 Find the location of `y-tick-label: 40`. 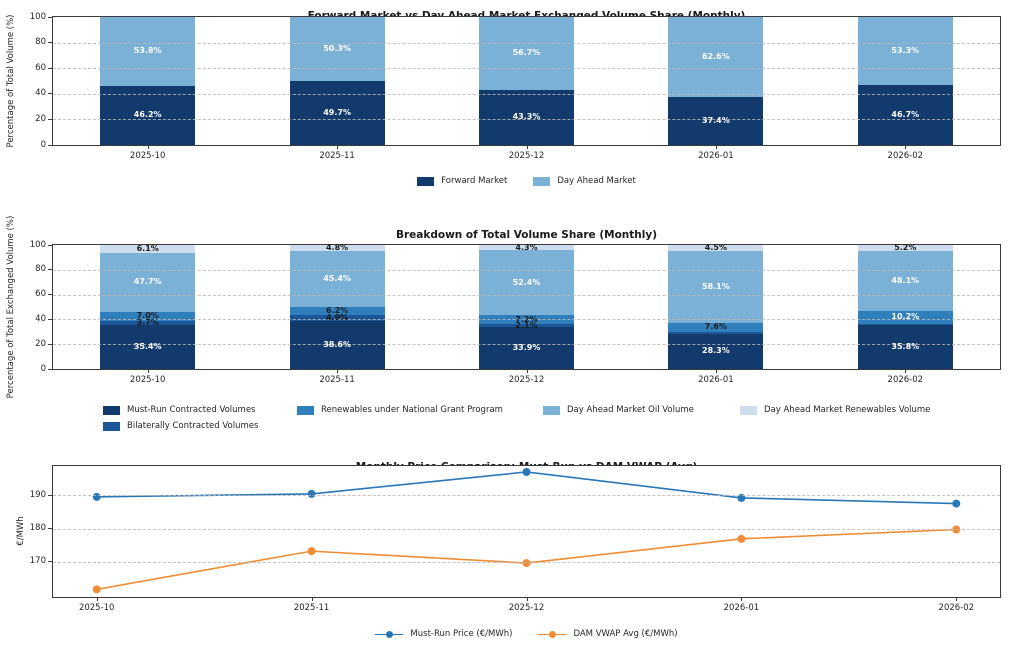

y-tick-label: 40 is located at coordinates (40, 318).